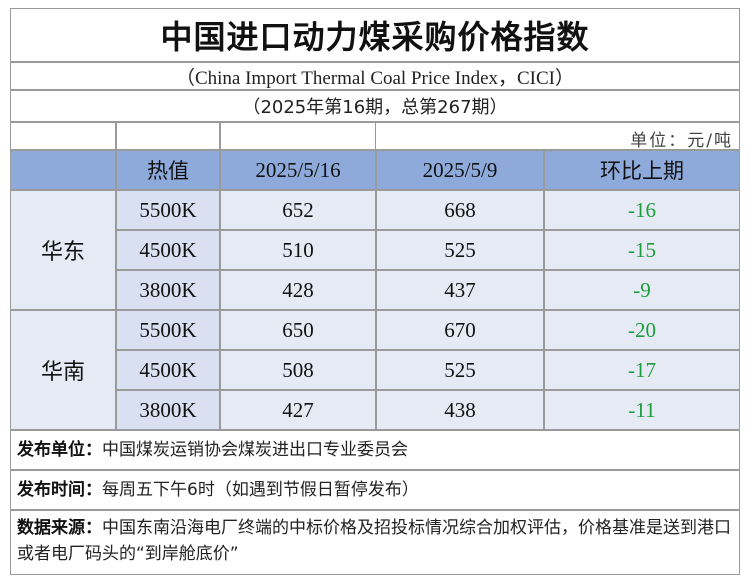  What do you see at coordinates (642, 250) in the screenshot?
I see `price-change: -15` at bounding box center [642, 250].